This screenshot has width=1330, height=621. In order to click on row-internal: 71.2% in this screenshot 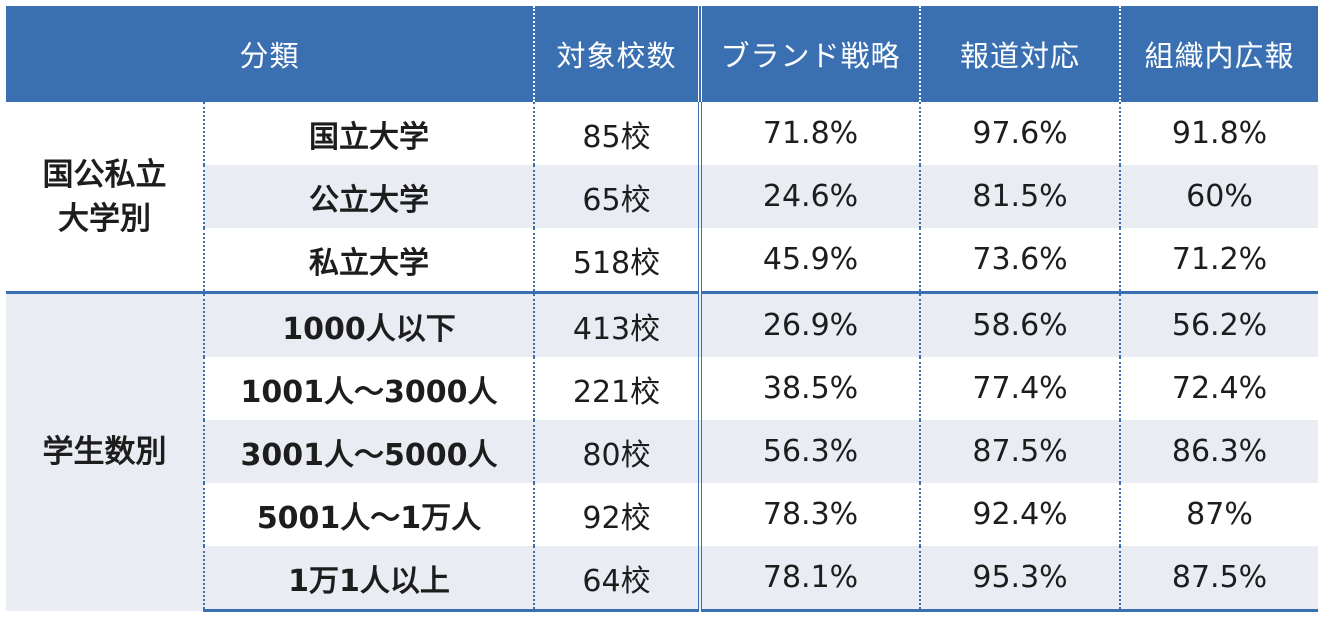, I will do `click(1219, 260)`.